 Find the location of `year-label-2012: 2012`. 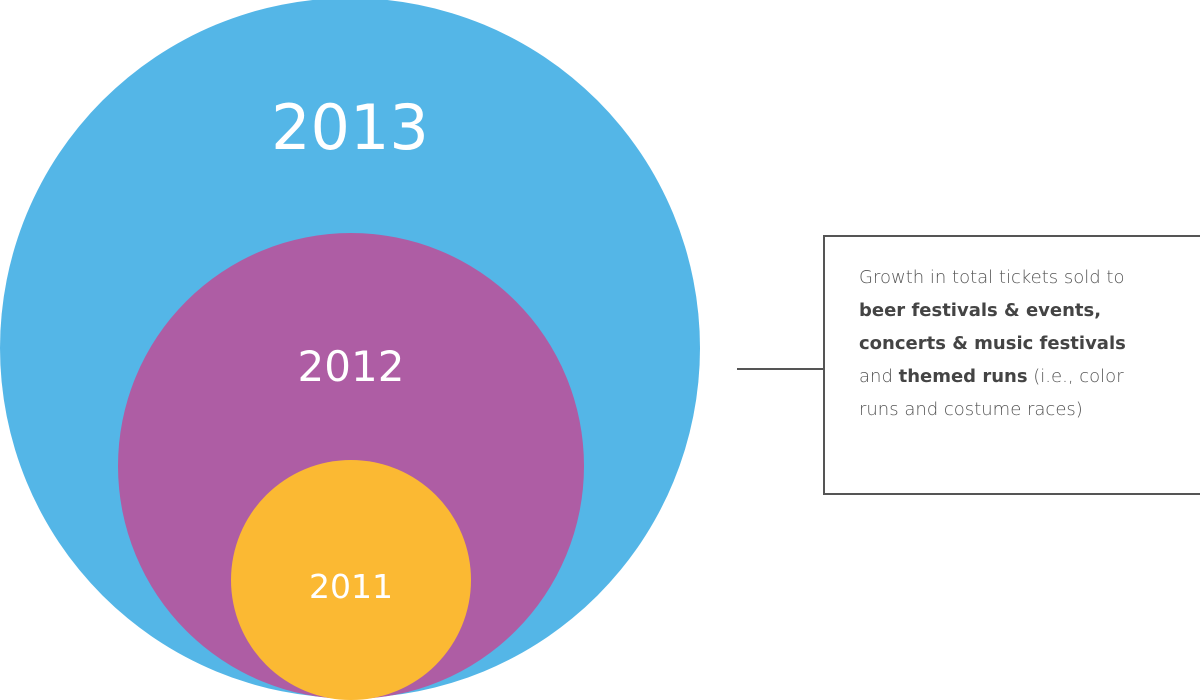

year-label-2012: 2012 is located at coordinates (351, 366).